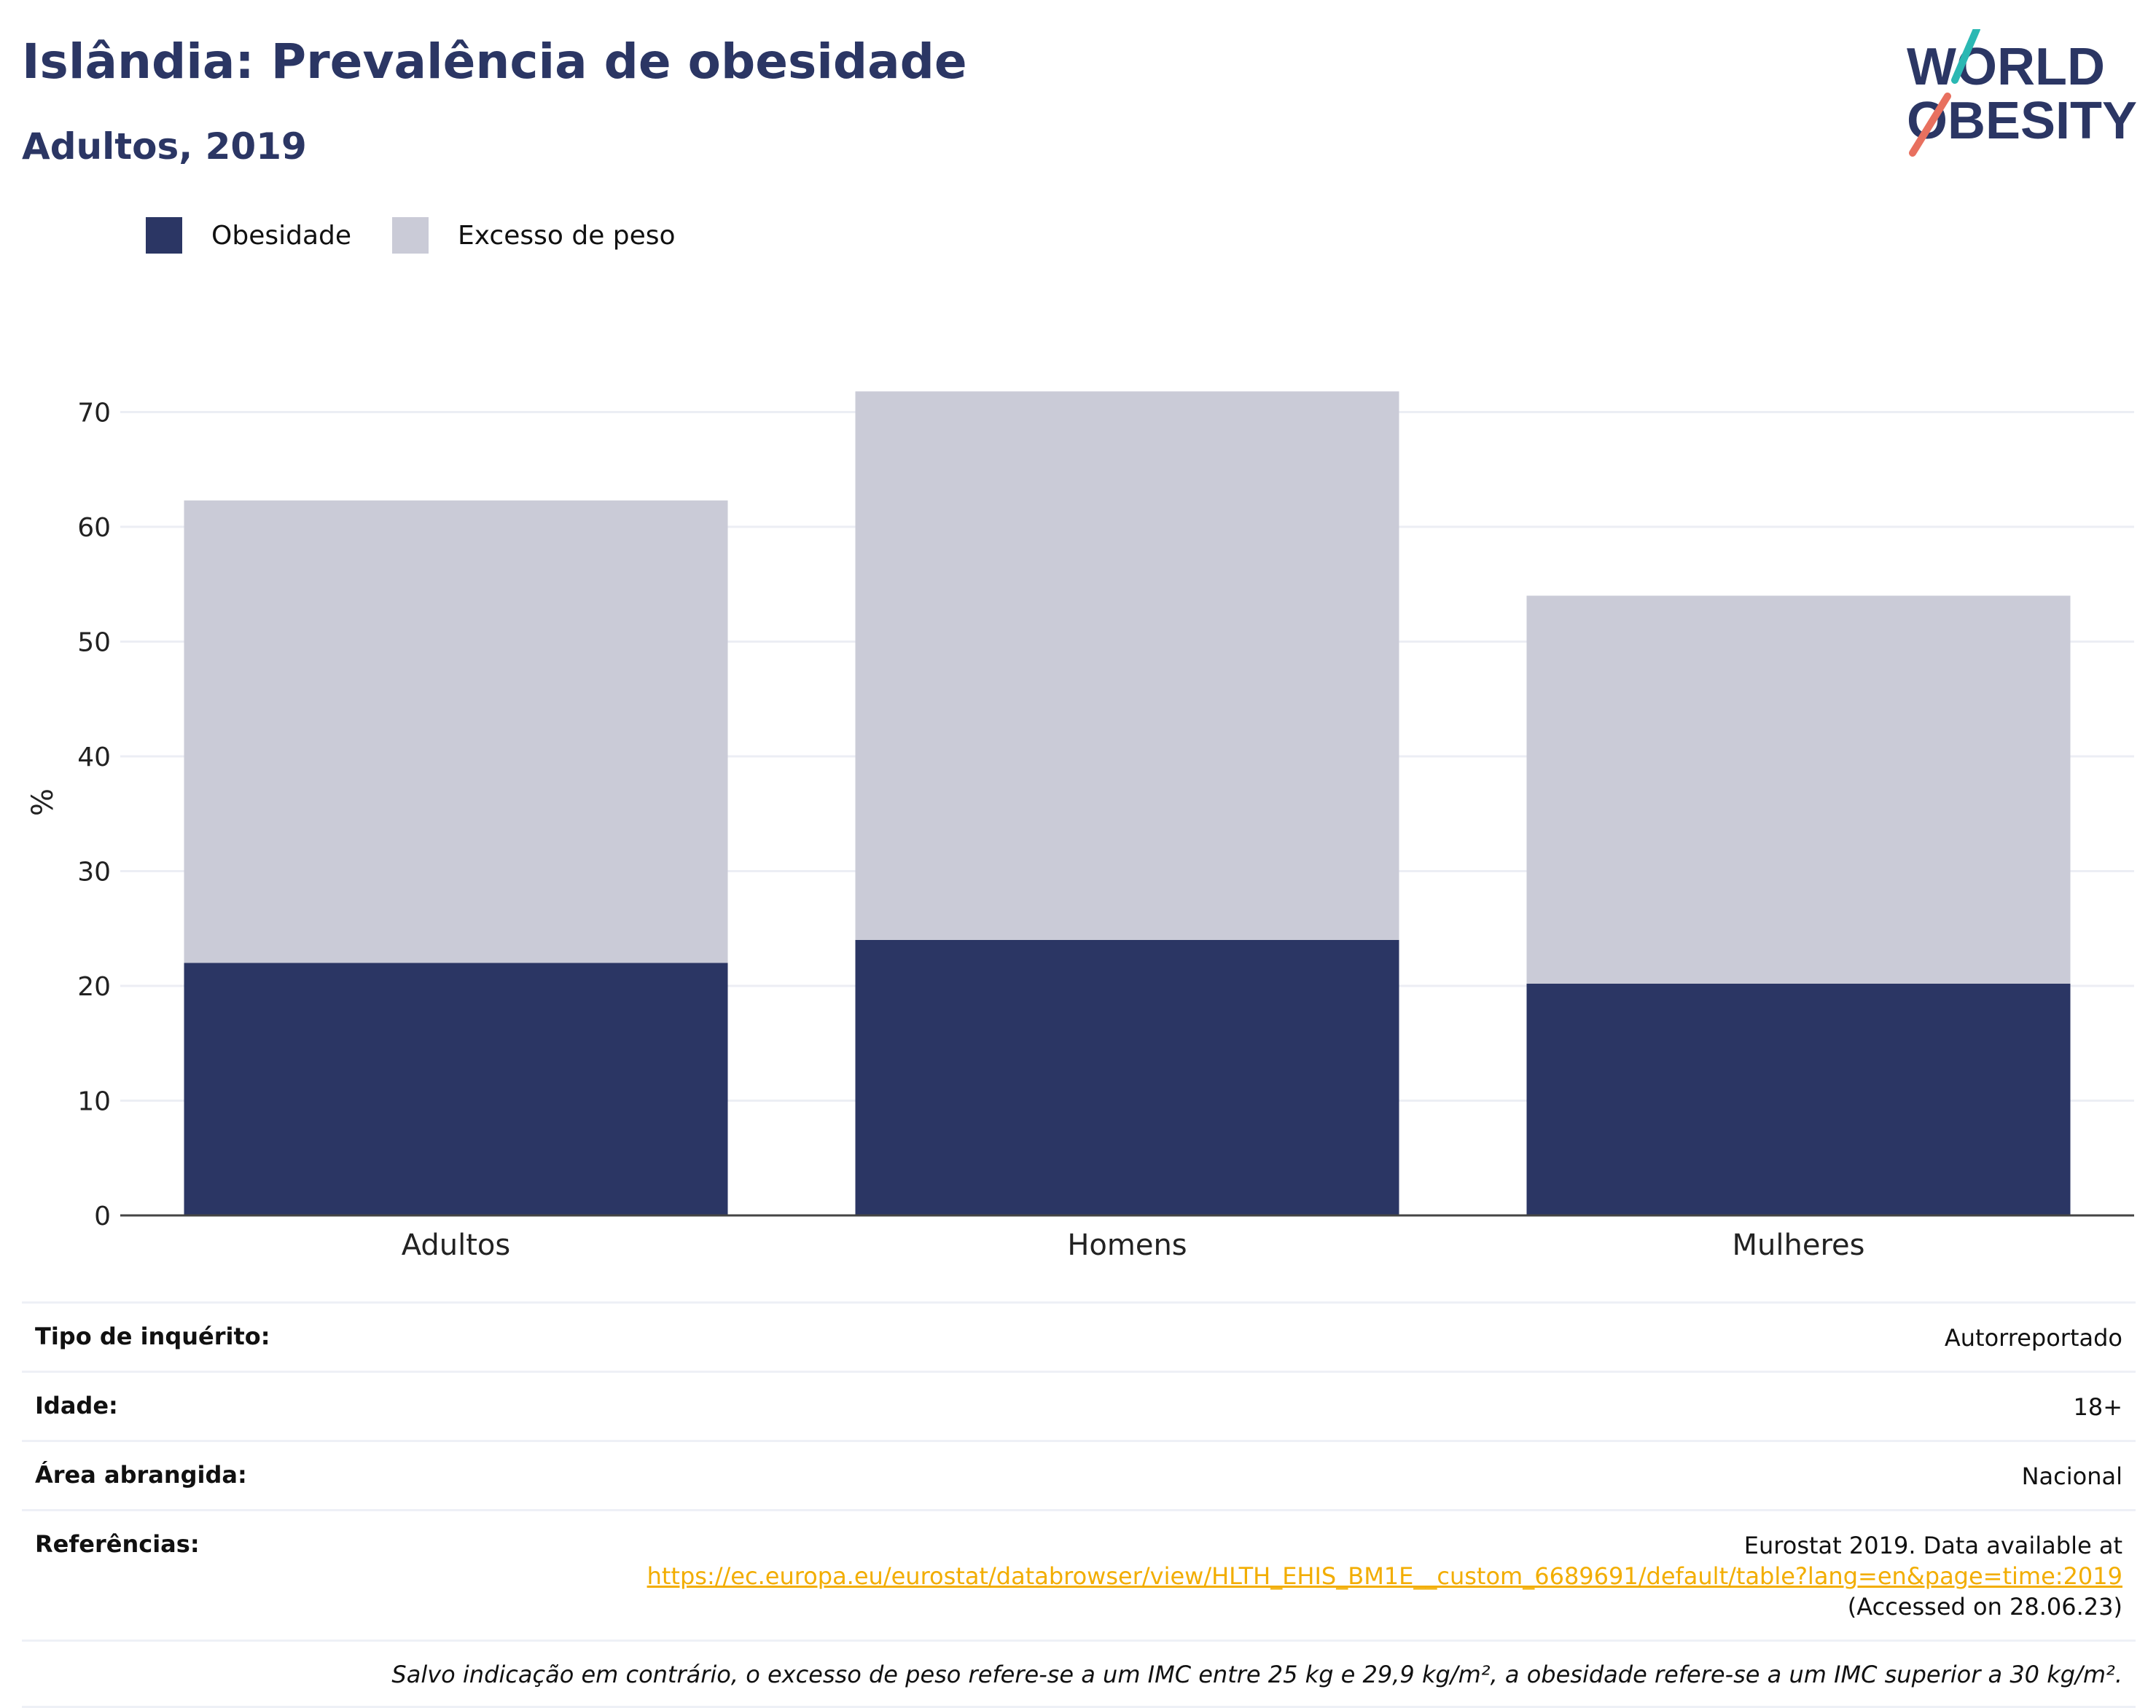 This screenshot has width=2156, height=1708. Describe the element at coordinates (94, 413) in the screenshot. I see `y-tick-label: 70` at that location.